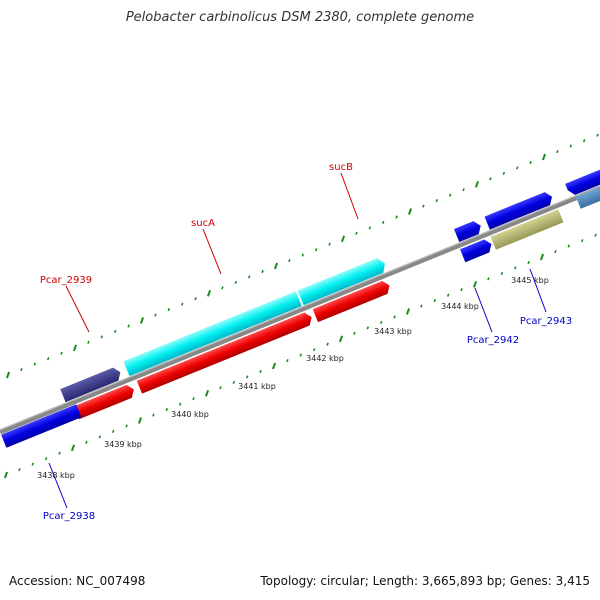 Image resolution: width=600 pixels, height=600 pixels. Describe the element at coordinates (341, 167) in the screenshot. I see `gene-label-sucb: sucB` at that location.